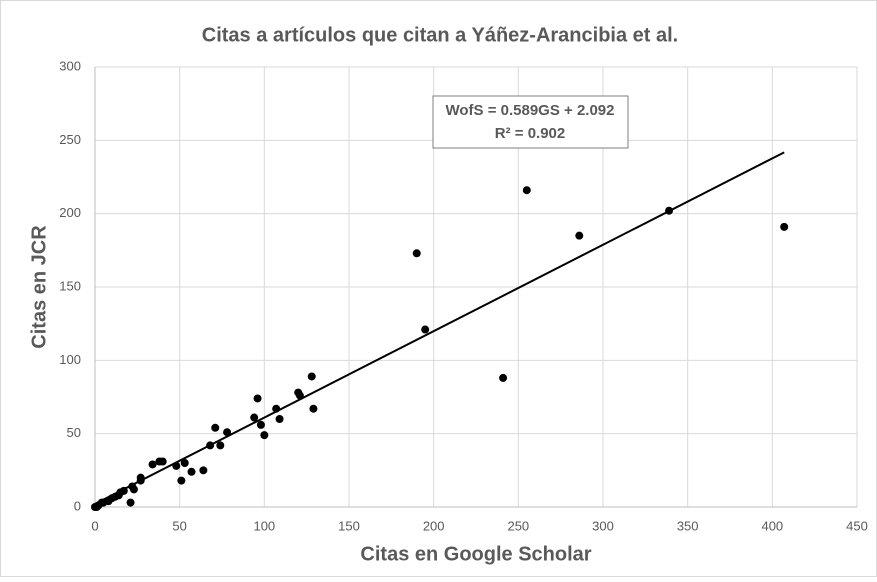 This screenshot has width=877, height=582. What do you see at coordinates (70, 212) in the screenshot?
I see `y-tick-label: 200` at bounding box center [70, 212].